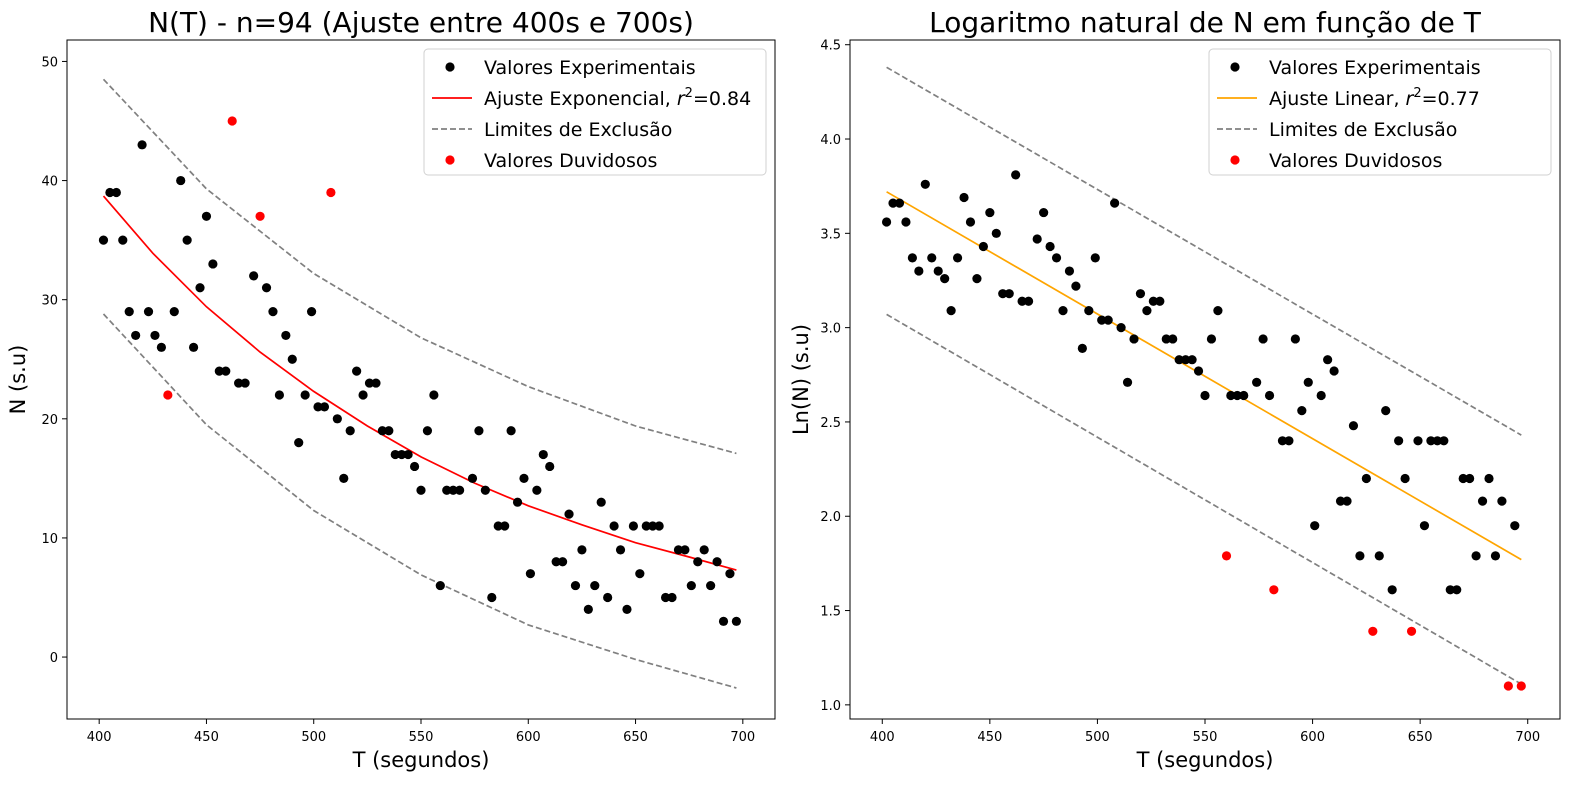  Describe the element at coordinates (830, 234) in the screenshot. I see `y-tick-label: 3.5` at that location.